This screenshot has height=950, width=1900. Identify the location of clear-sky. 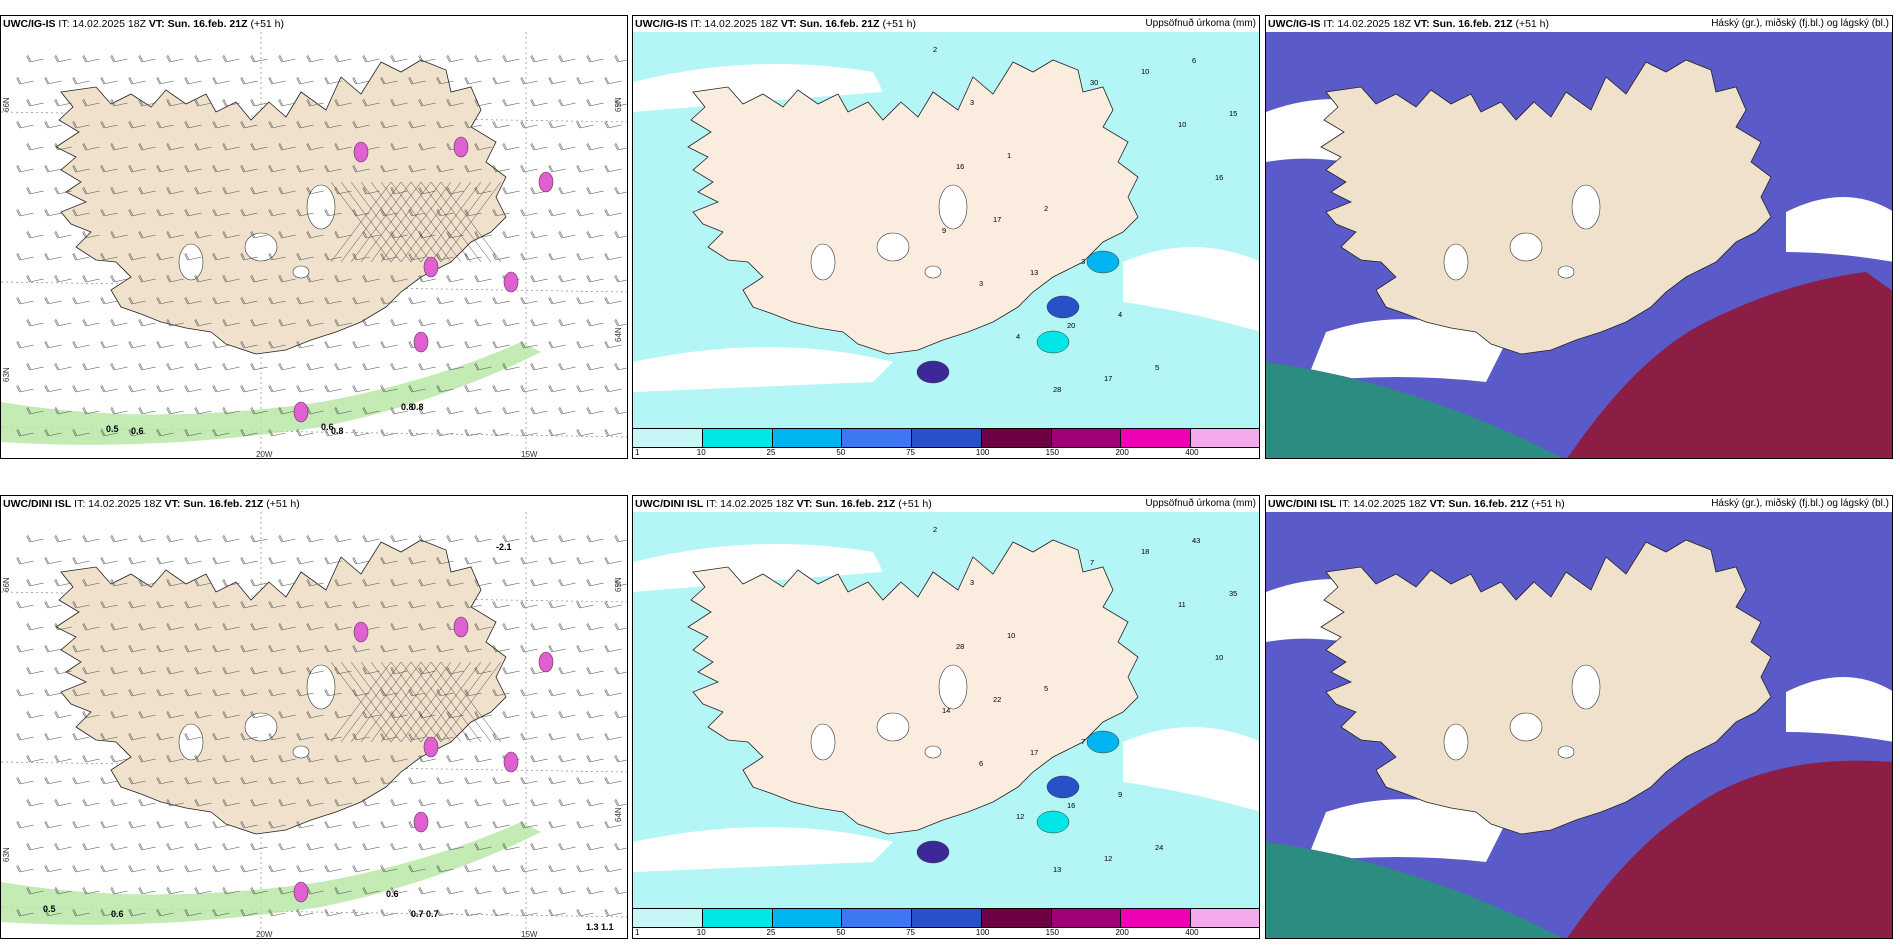
(1406, 350).